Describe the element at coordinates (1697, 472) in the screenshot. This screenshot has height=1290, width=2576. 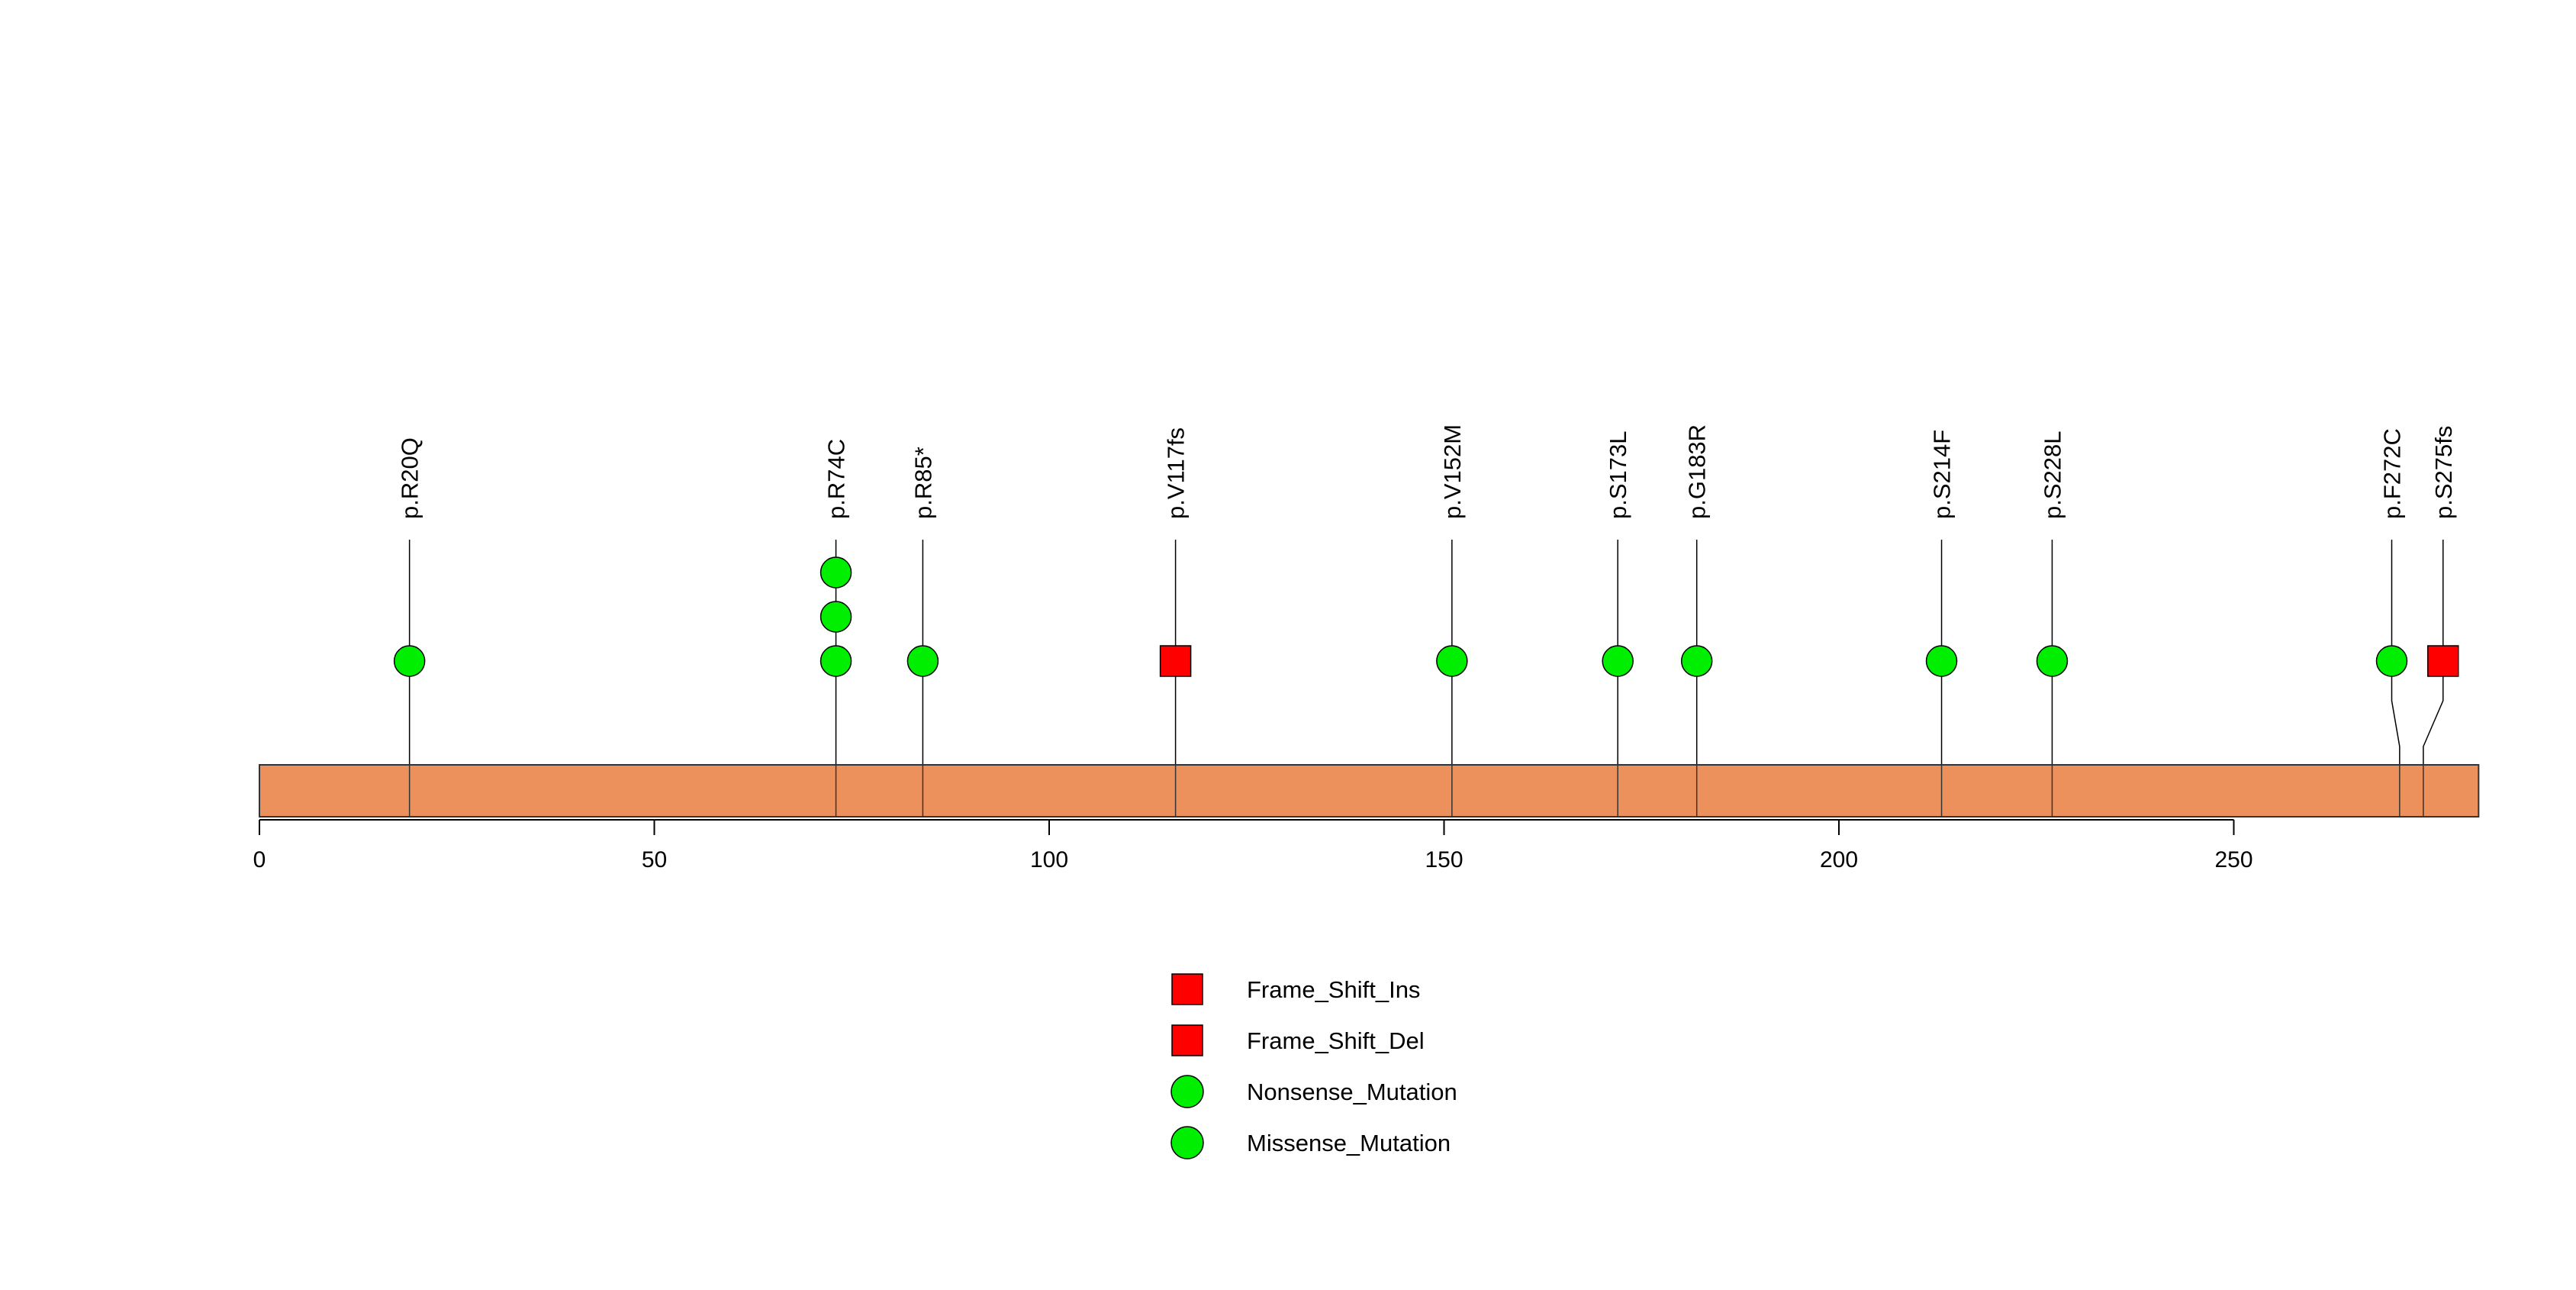
I see `mutation-label: p.G183R` at that location.